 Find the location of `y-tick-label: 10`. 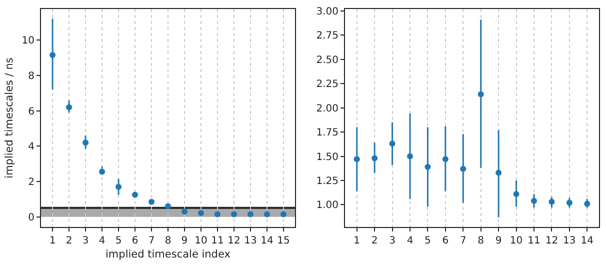

y-tick-label: 10 is located at coordinates (28, 40).